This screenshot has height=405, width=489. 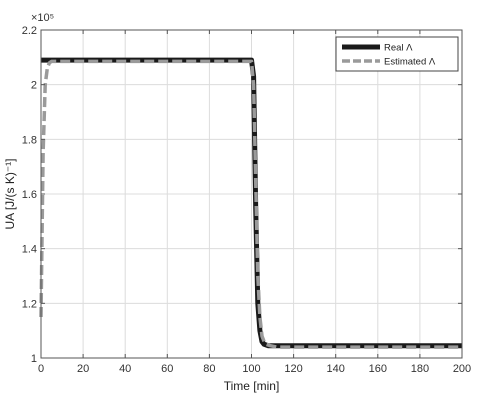 What do you see at coordinates (410, 62) in the screenshot?
I see `legend-label: Estimated Λ` at bounding box center [410, 62].